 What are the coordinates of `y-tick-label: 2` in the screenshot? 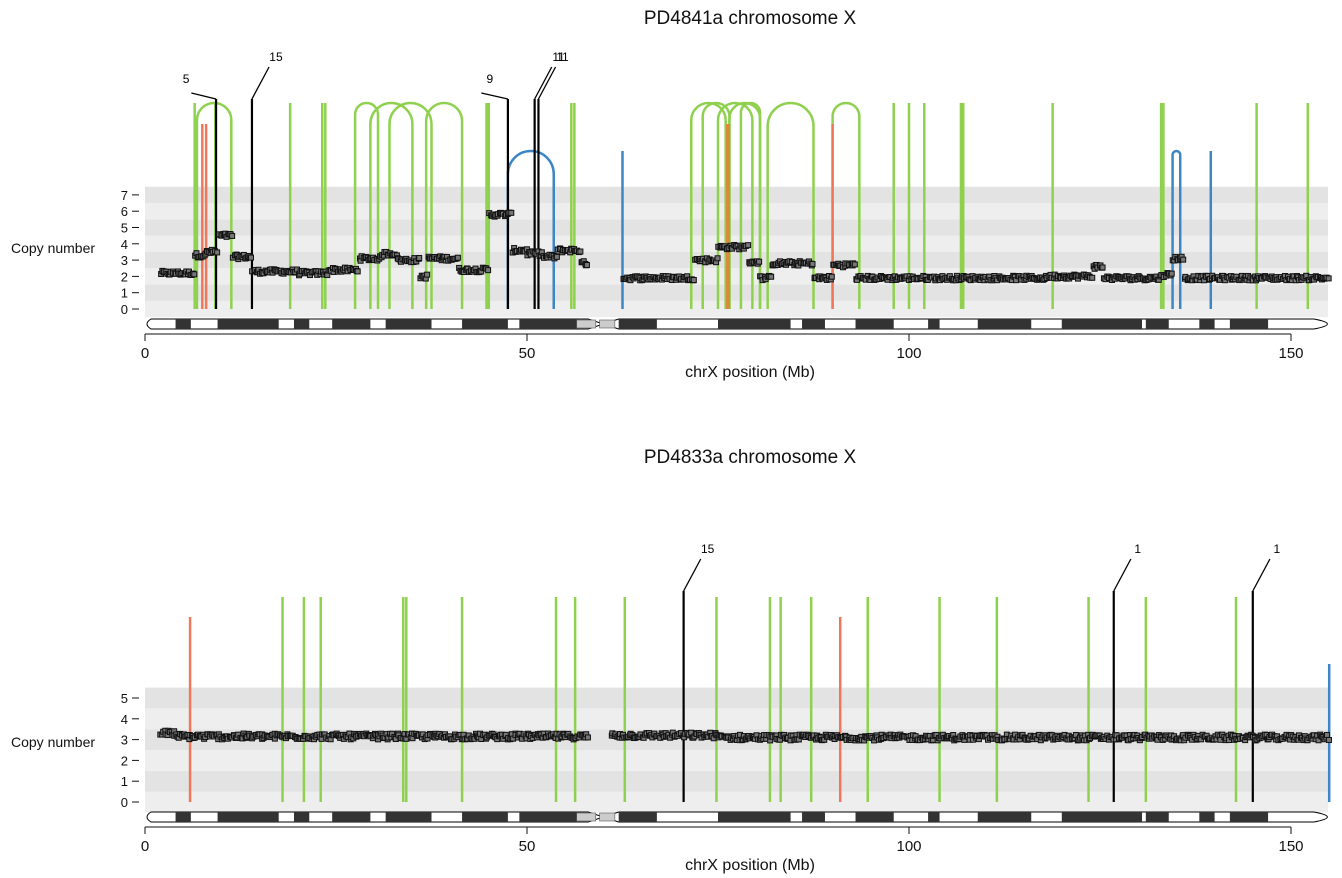 It's located at (124, 760).